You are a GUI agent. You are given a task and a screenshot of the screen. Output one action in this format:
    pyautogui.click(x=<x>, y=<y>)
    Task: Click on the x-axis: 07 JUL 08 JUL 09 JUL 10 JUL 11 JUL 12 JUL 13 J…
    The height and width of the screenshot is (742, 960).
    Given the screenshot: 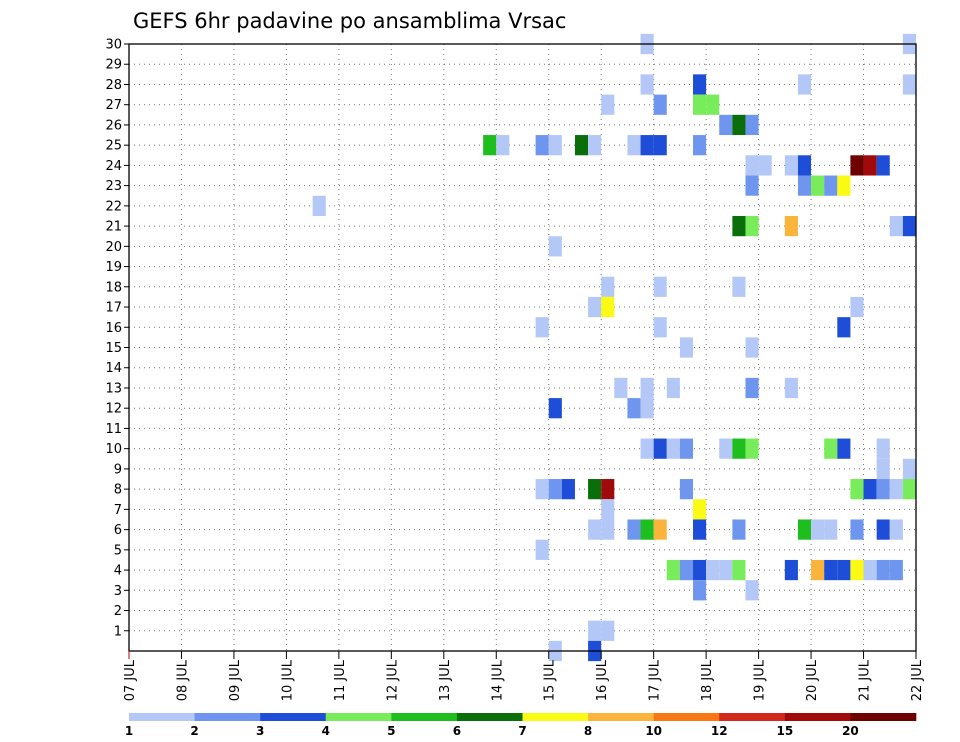 What is the action you would take?
    pyautogui.click(x=524, y=676)
    